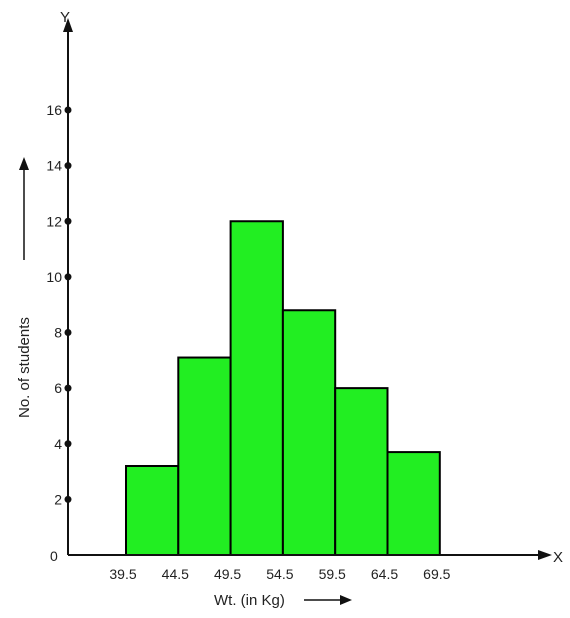 The width and height of the screenshot is (570, 618). What do you see at coordinates (436, 574) in the screenshot?
I see `x-tick-label: 69.5` at bounding box center [436, 574].